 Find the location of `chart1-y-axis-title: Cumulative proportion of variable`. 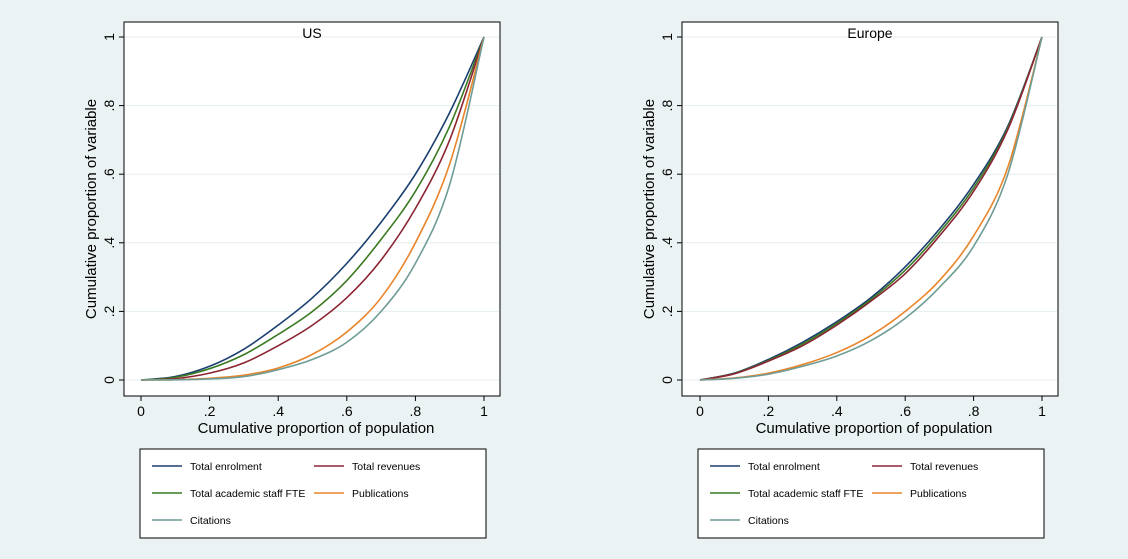

chart1-y-axis-title: Cumulative proportion of variable is located at coordinates (649, 209).